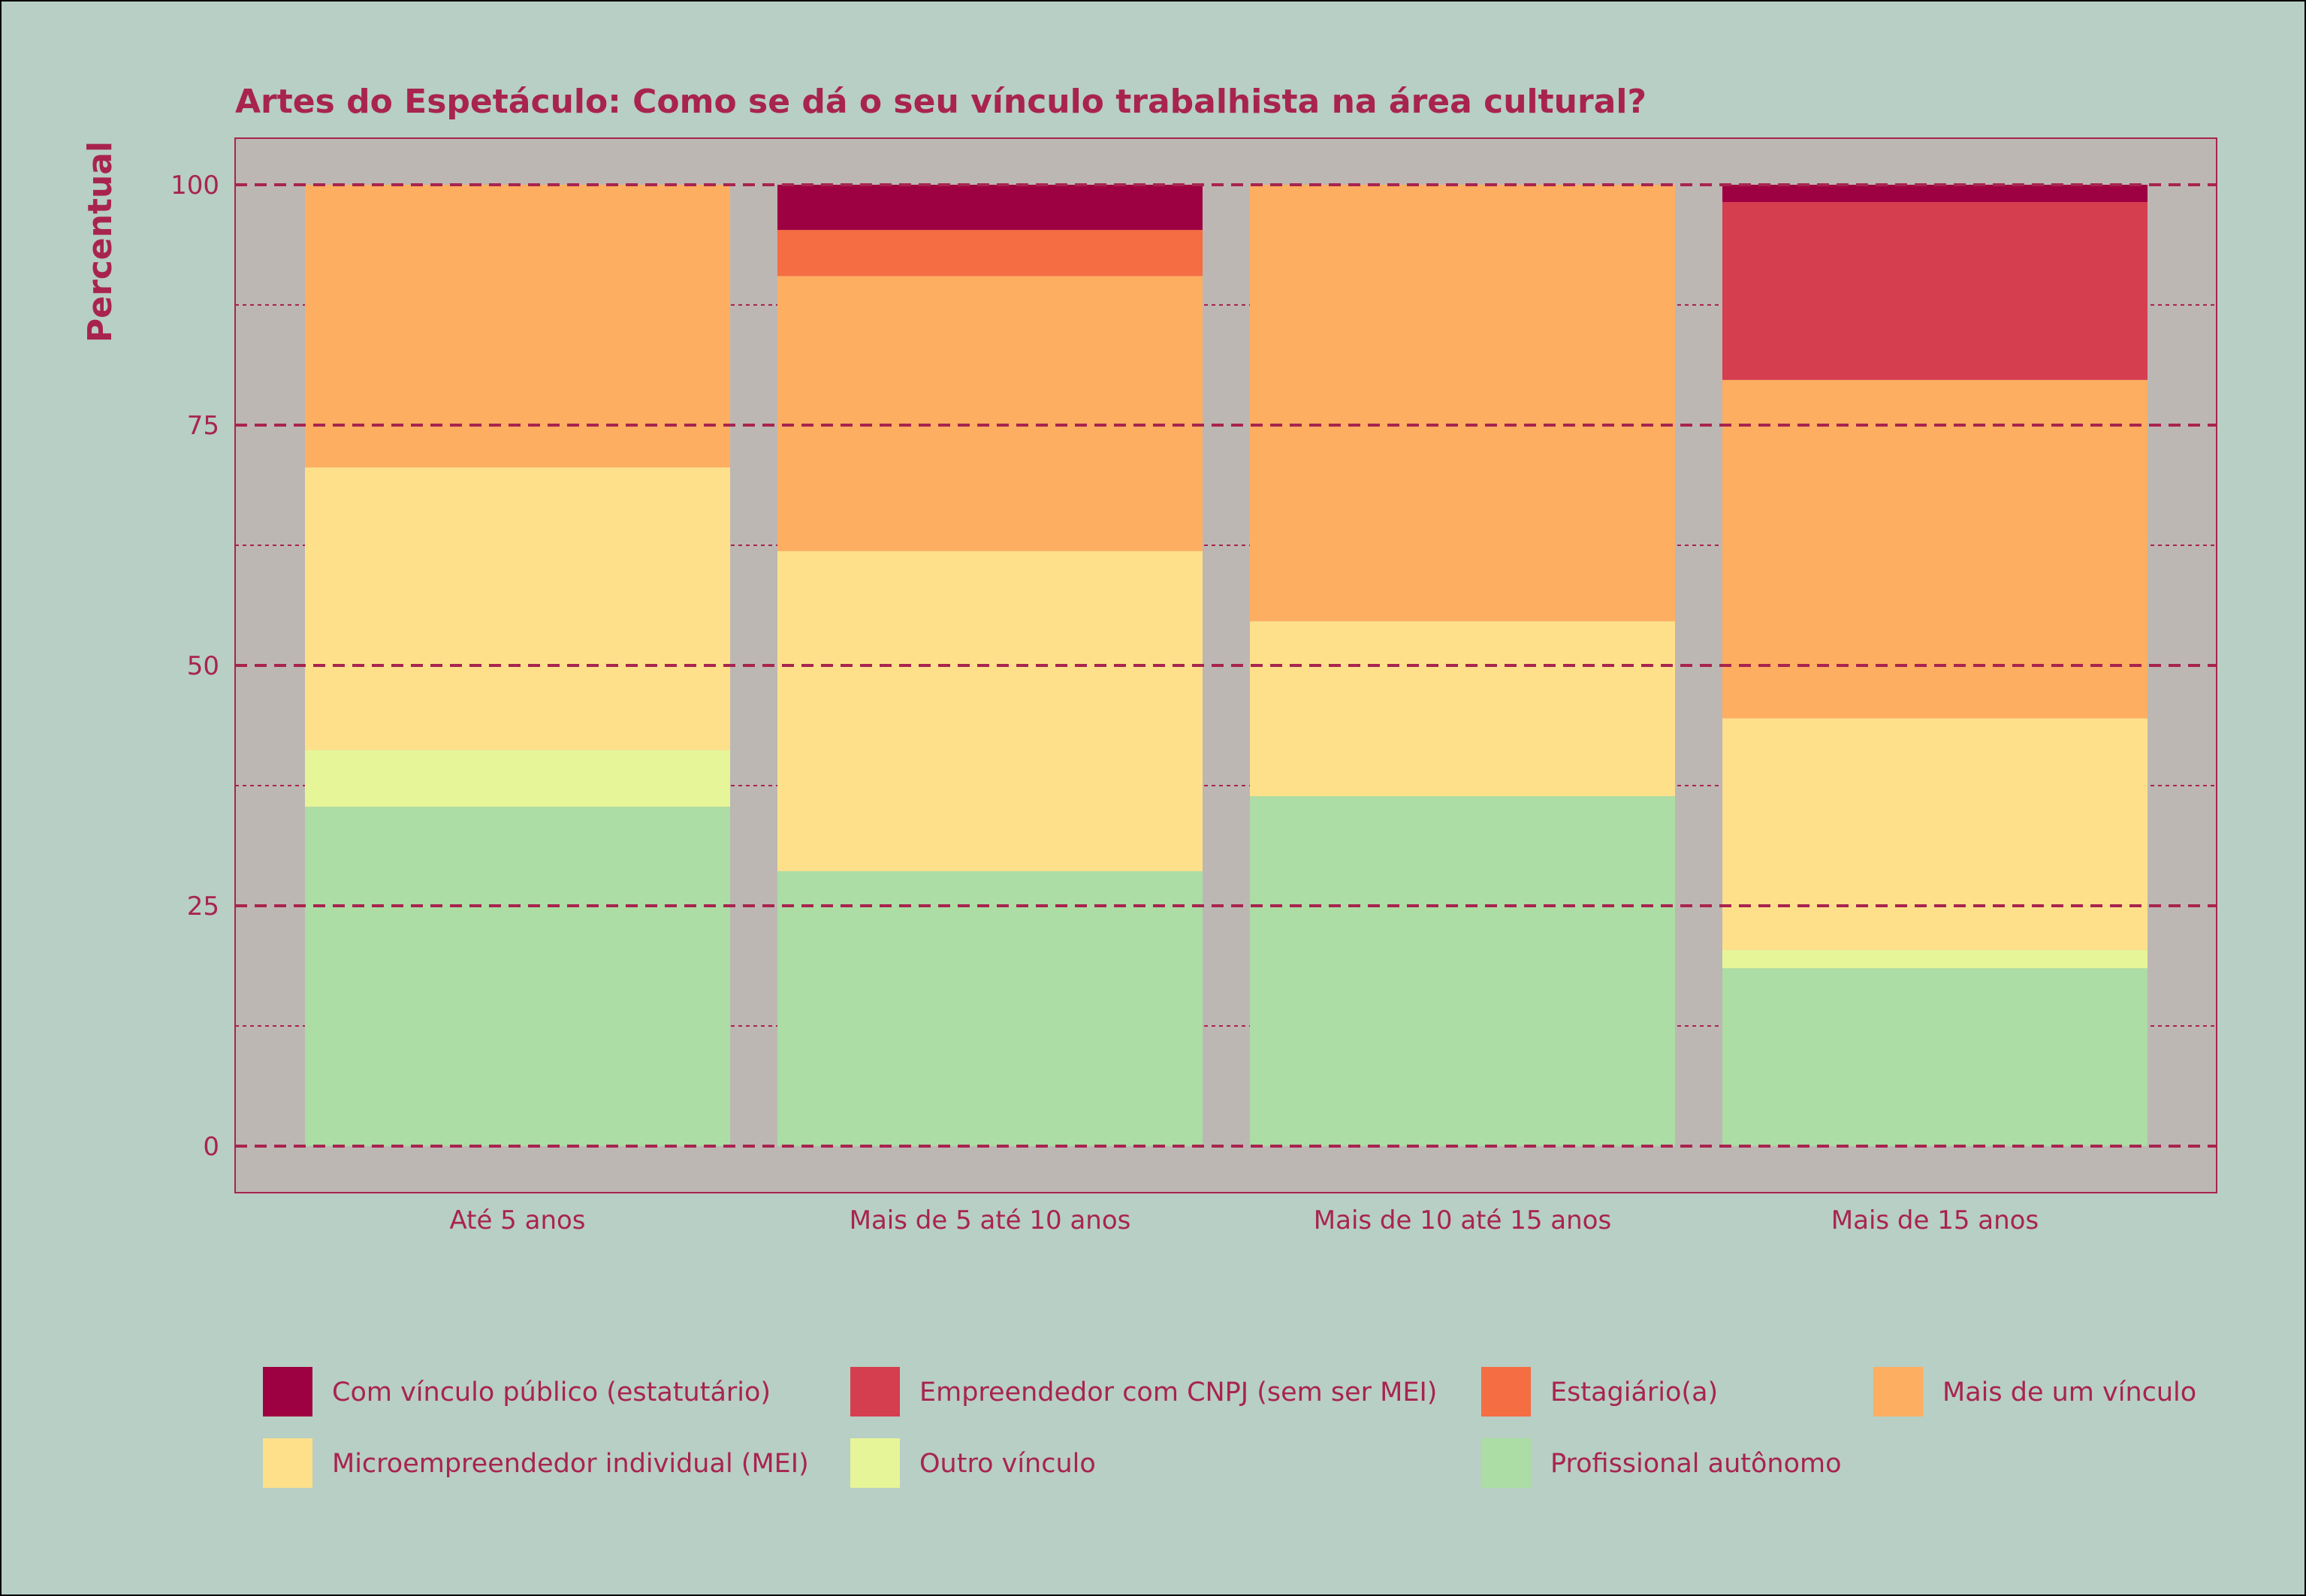  I want to click on legend-label: Mais de um vínculo, so click(2069, 1392).